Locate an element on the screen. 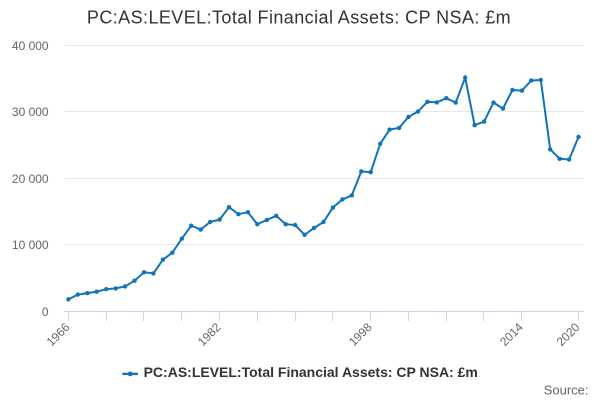 The height and width of the screenshot is (400, 600). svg-text: 10 000 is located at coordinates (30, 245).